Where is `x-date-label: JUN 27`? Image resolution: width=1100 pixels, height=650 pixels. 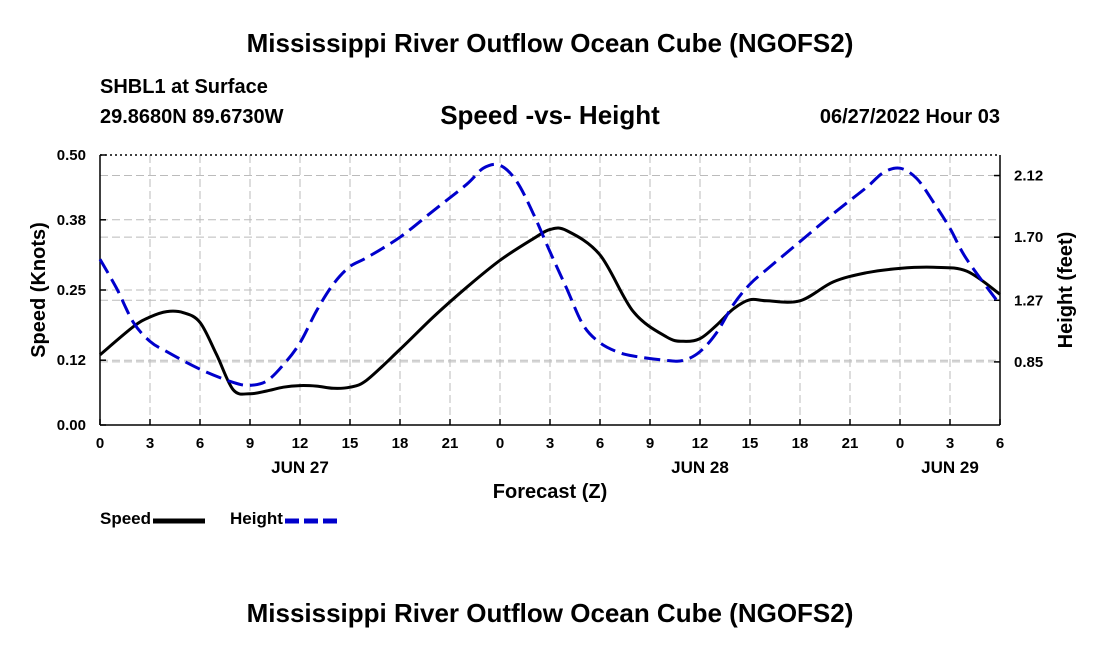
x-date-label: JUN 27 is located at coordinates (300, 467).